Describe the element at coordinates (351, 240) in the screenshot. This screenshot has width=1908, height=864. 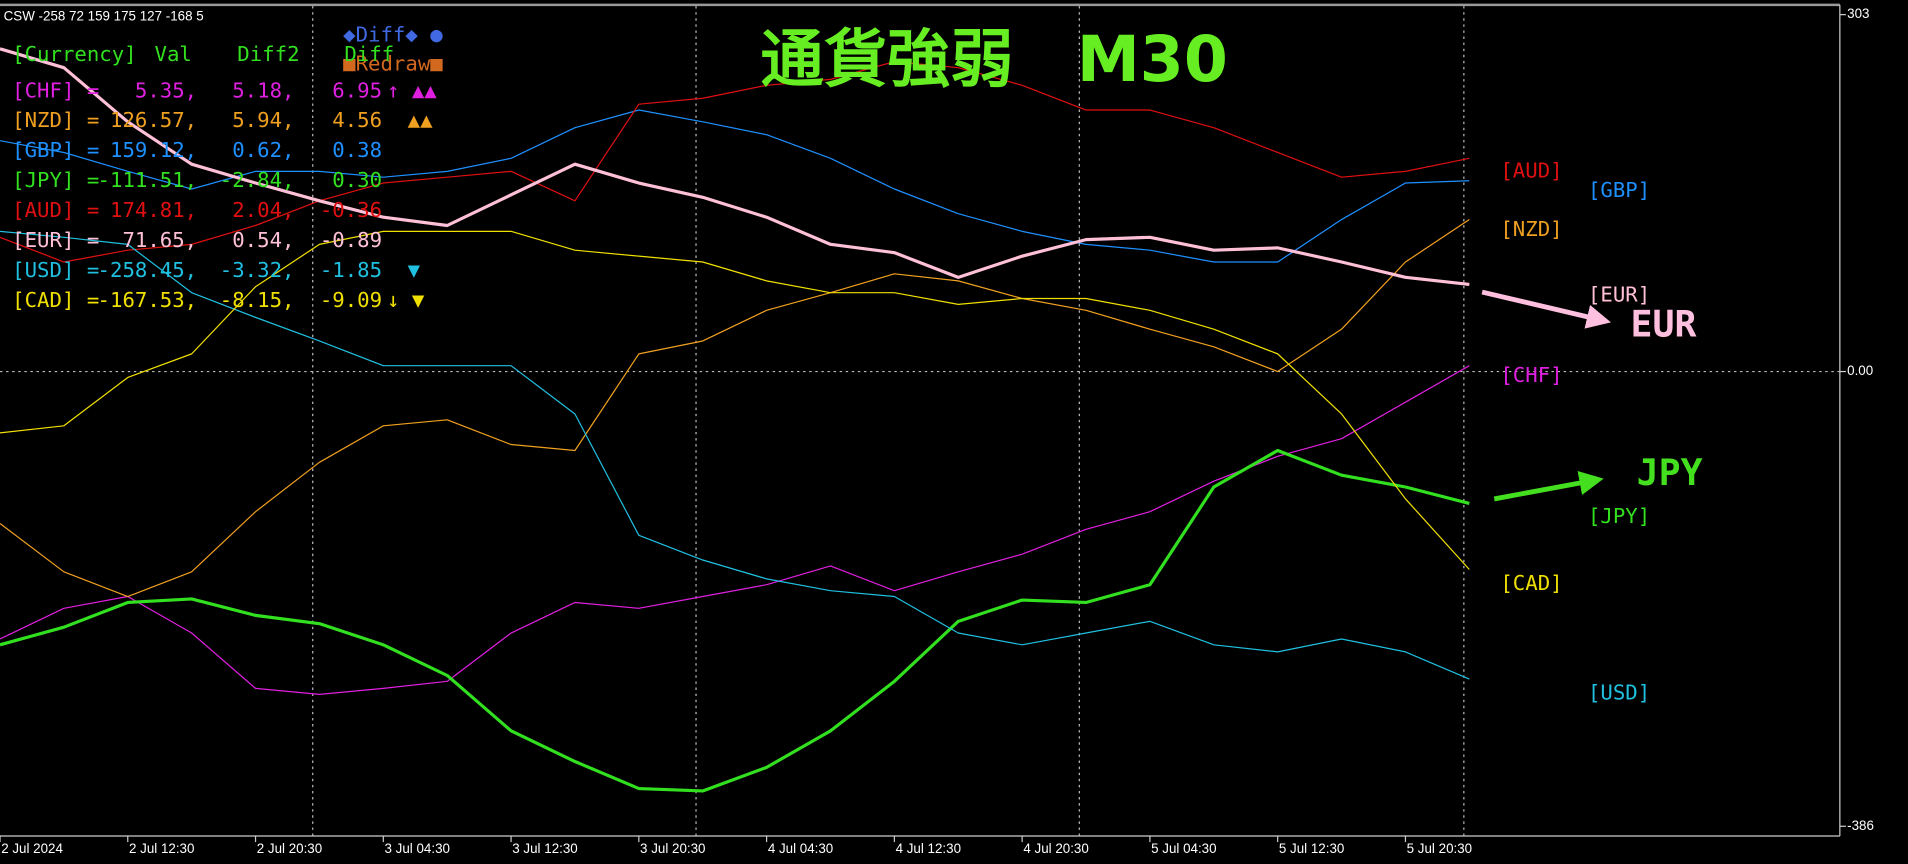
I see `panel-diff: -0.89` at that location.